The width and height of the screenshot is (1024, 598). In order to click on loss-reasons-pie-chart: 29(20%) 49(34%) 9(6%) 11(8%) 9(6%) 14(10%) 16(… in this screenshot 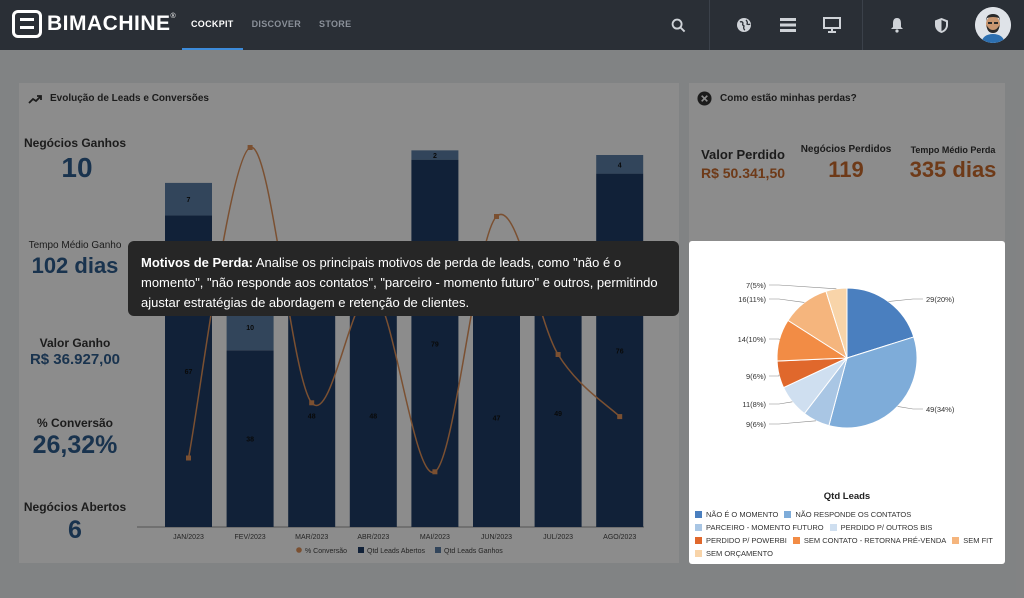, I will do `click(846, 355)`.